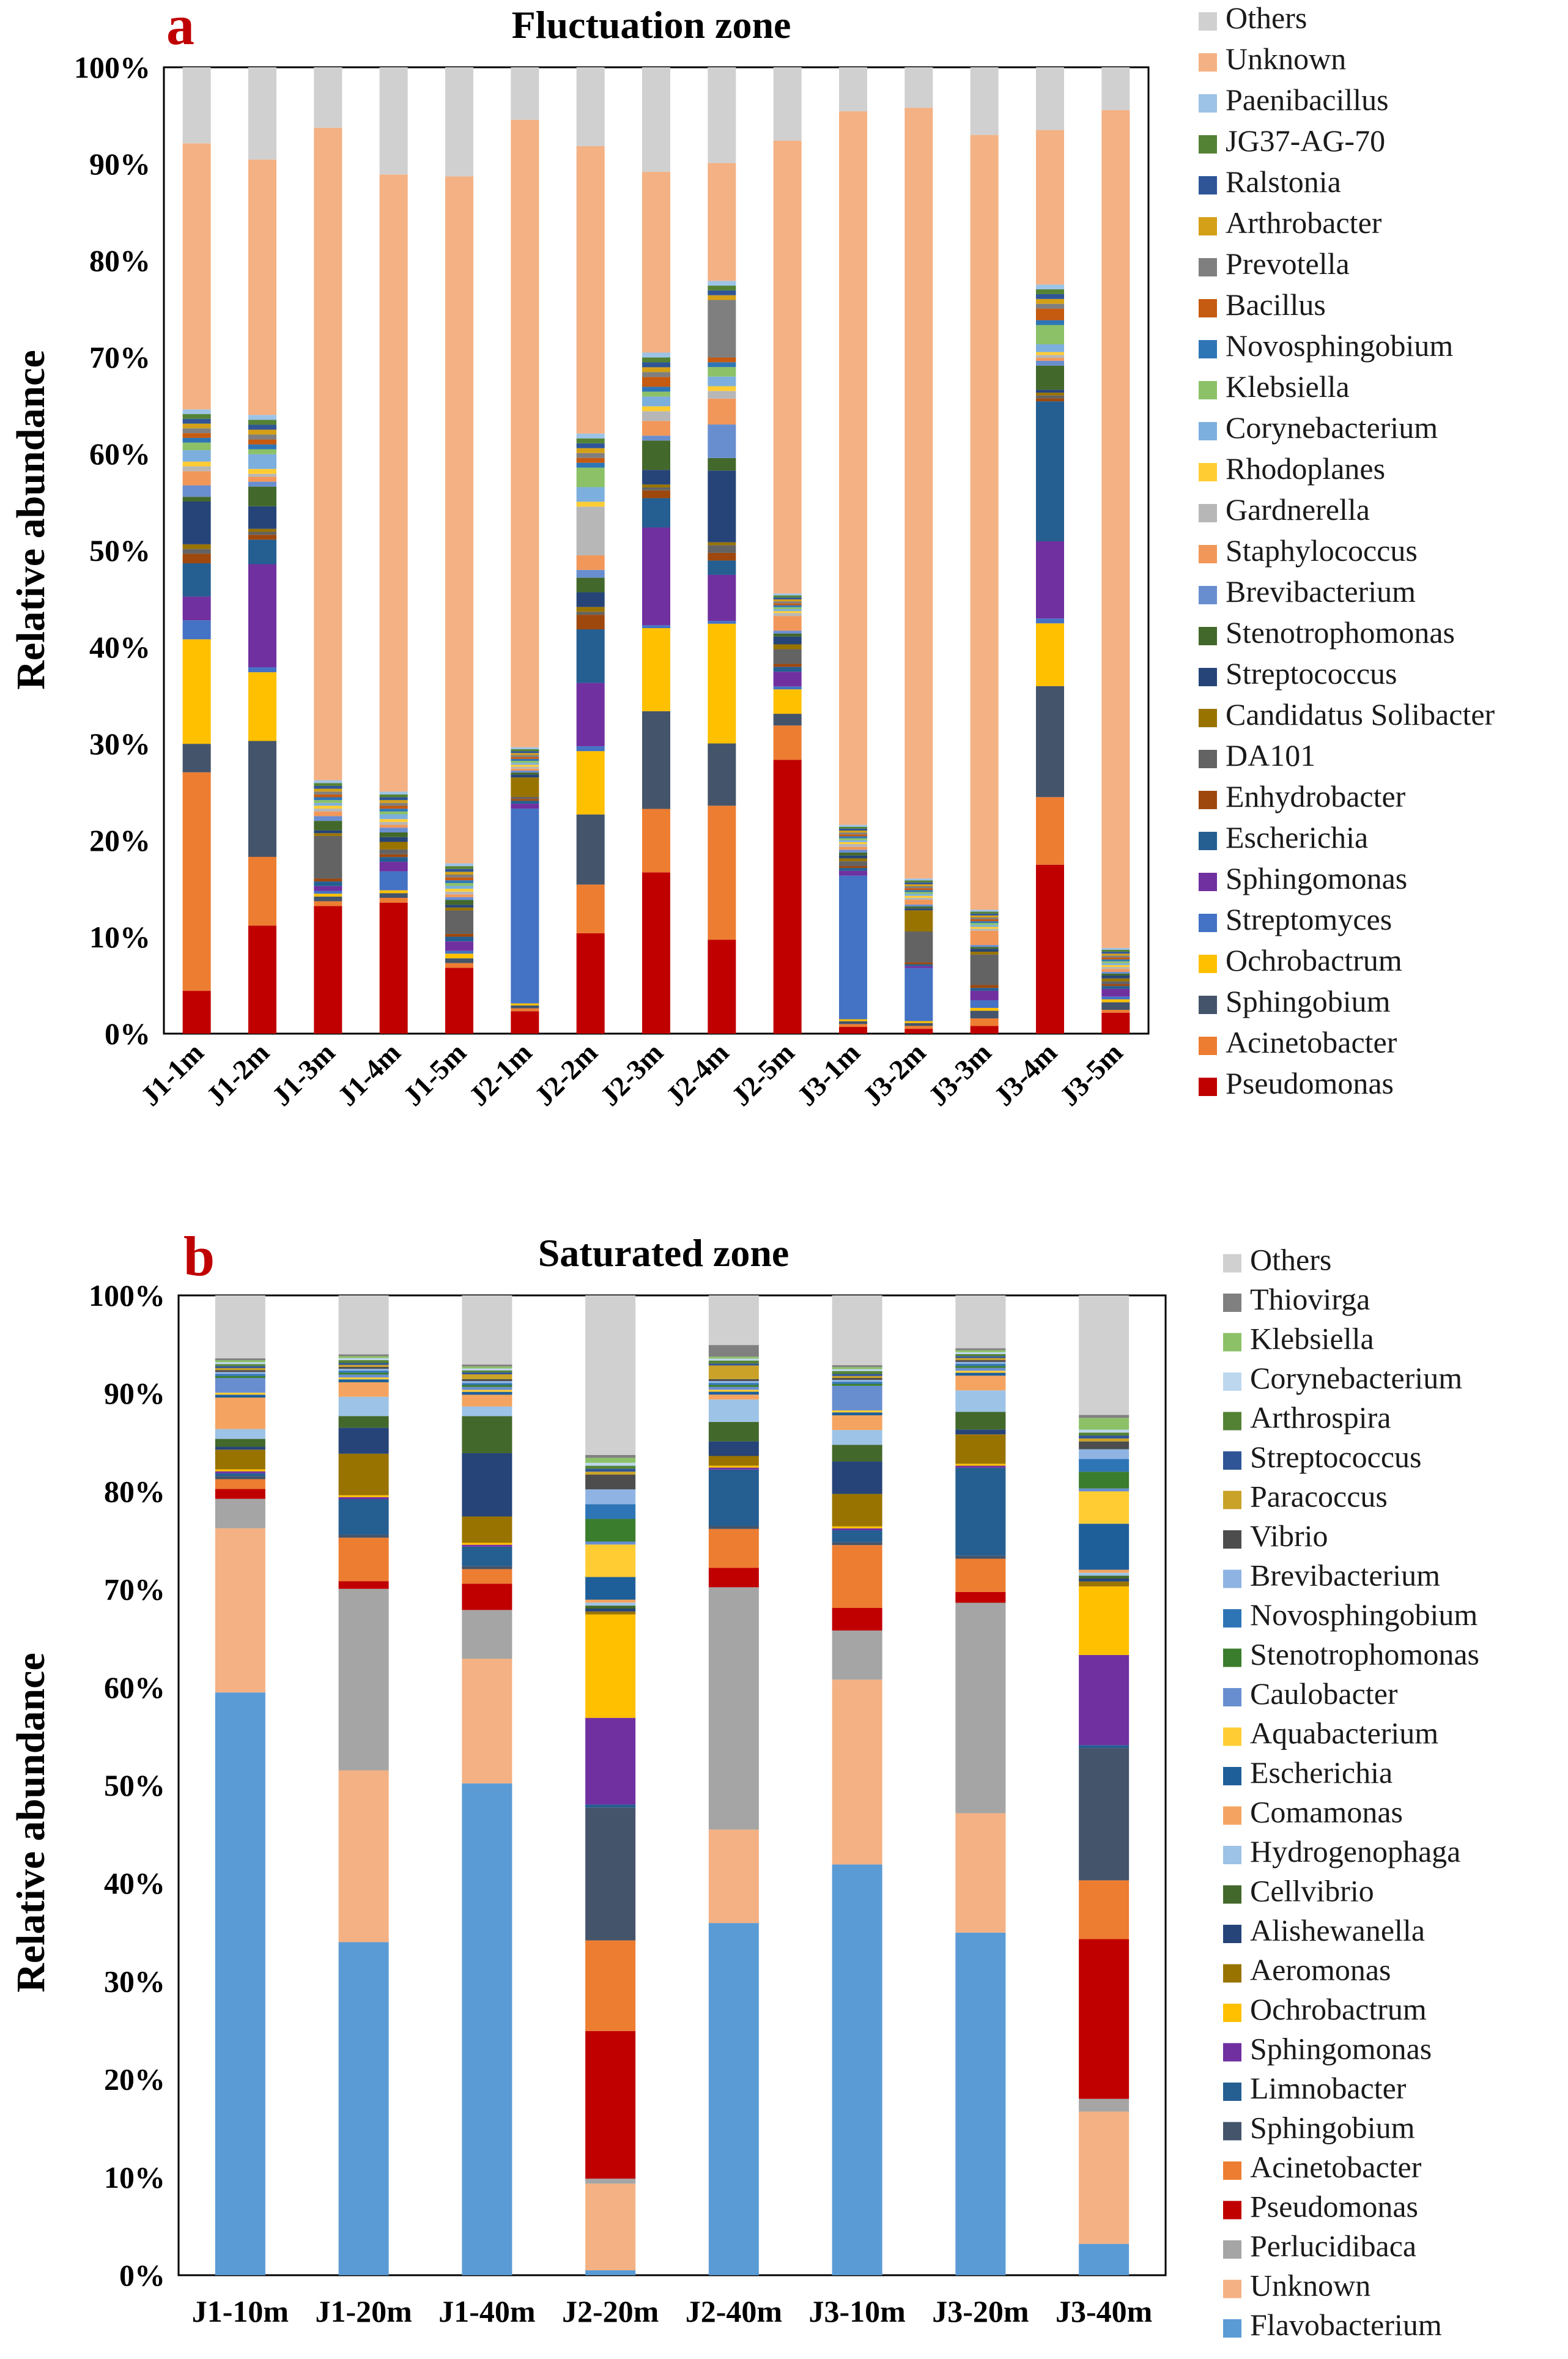 Image resolution: width=1568 pixels, height=2359 pixels. What do you see at coordinates (1208, 718) in the screenshot?
I see `legend-swatch-candidatus-solibacter` at bounding box center [1208, 718].